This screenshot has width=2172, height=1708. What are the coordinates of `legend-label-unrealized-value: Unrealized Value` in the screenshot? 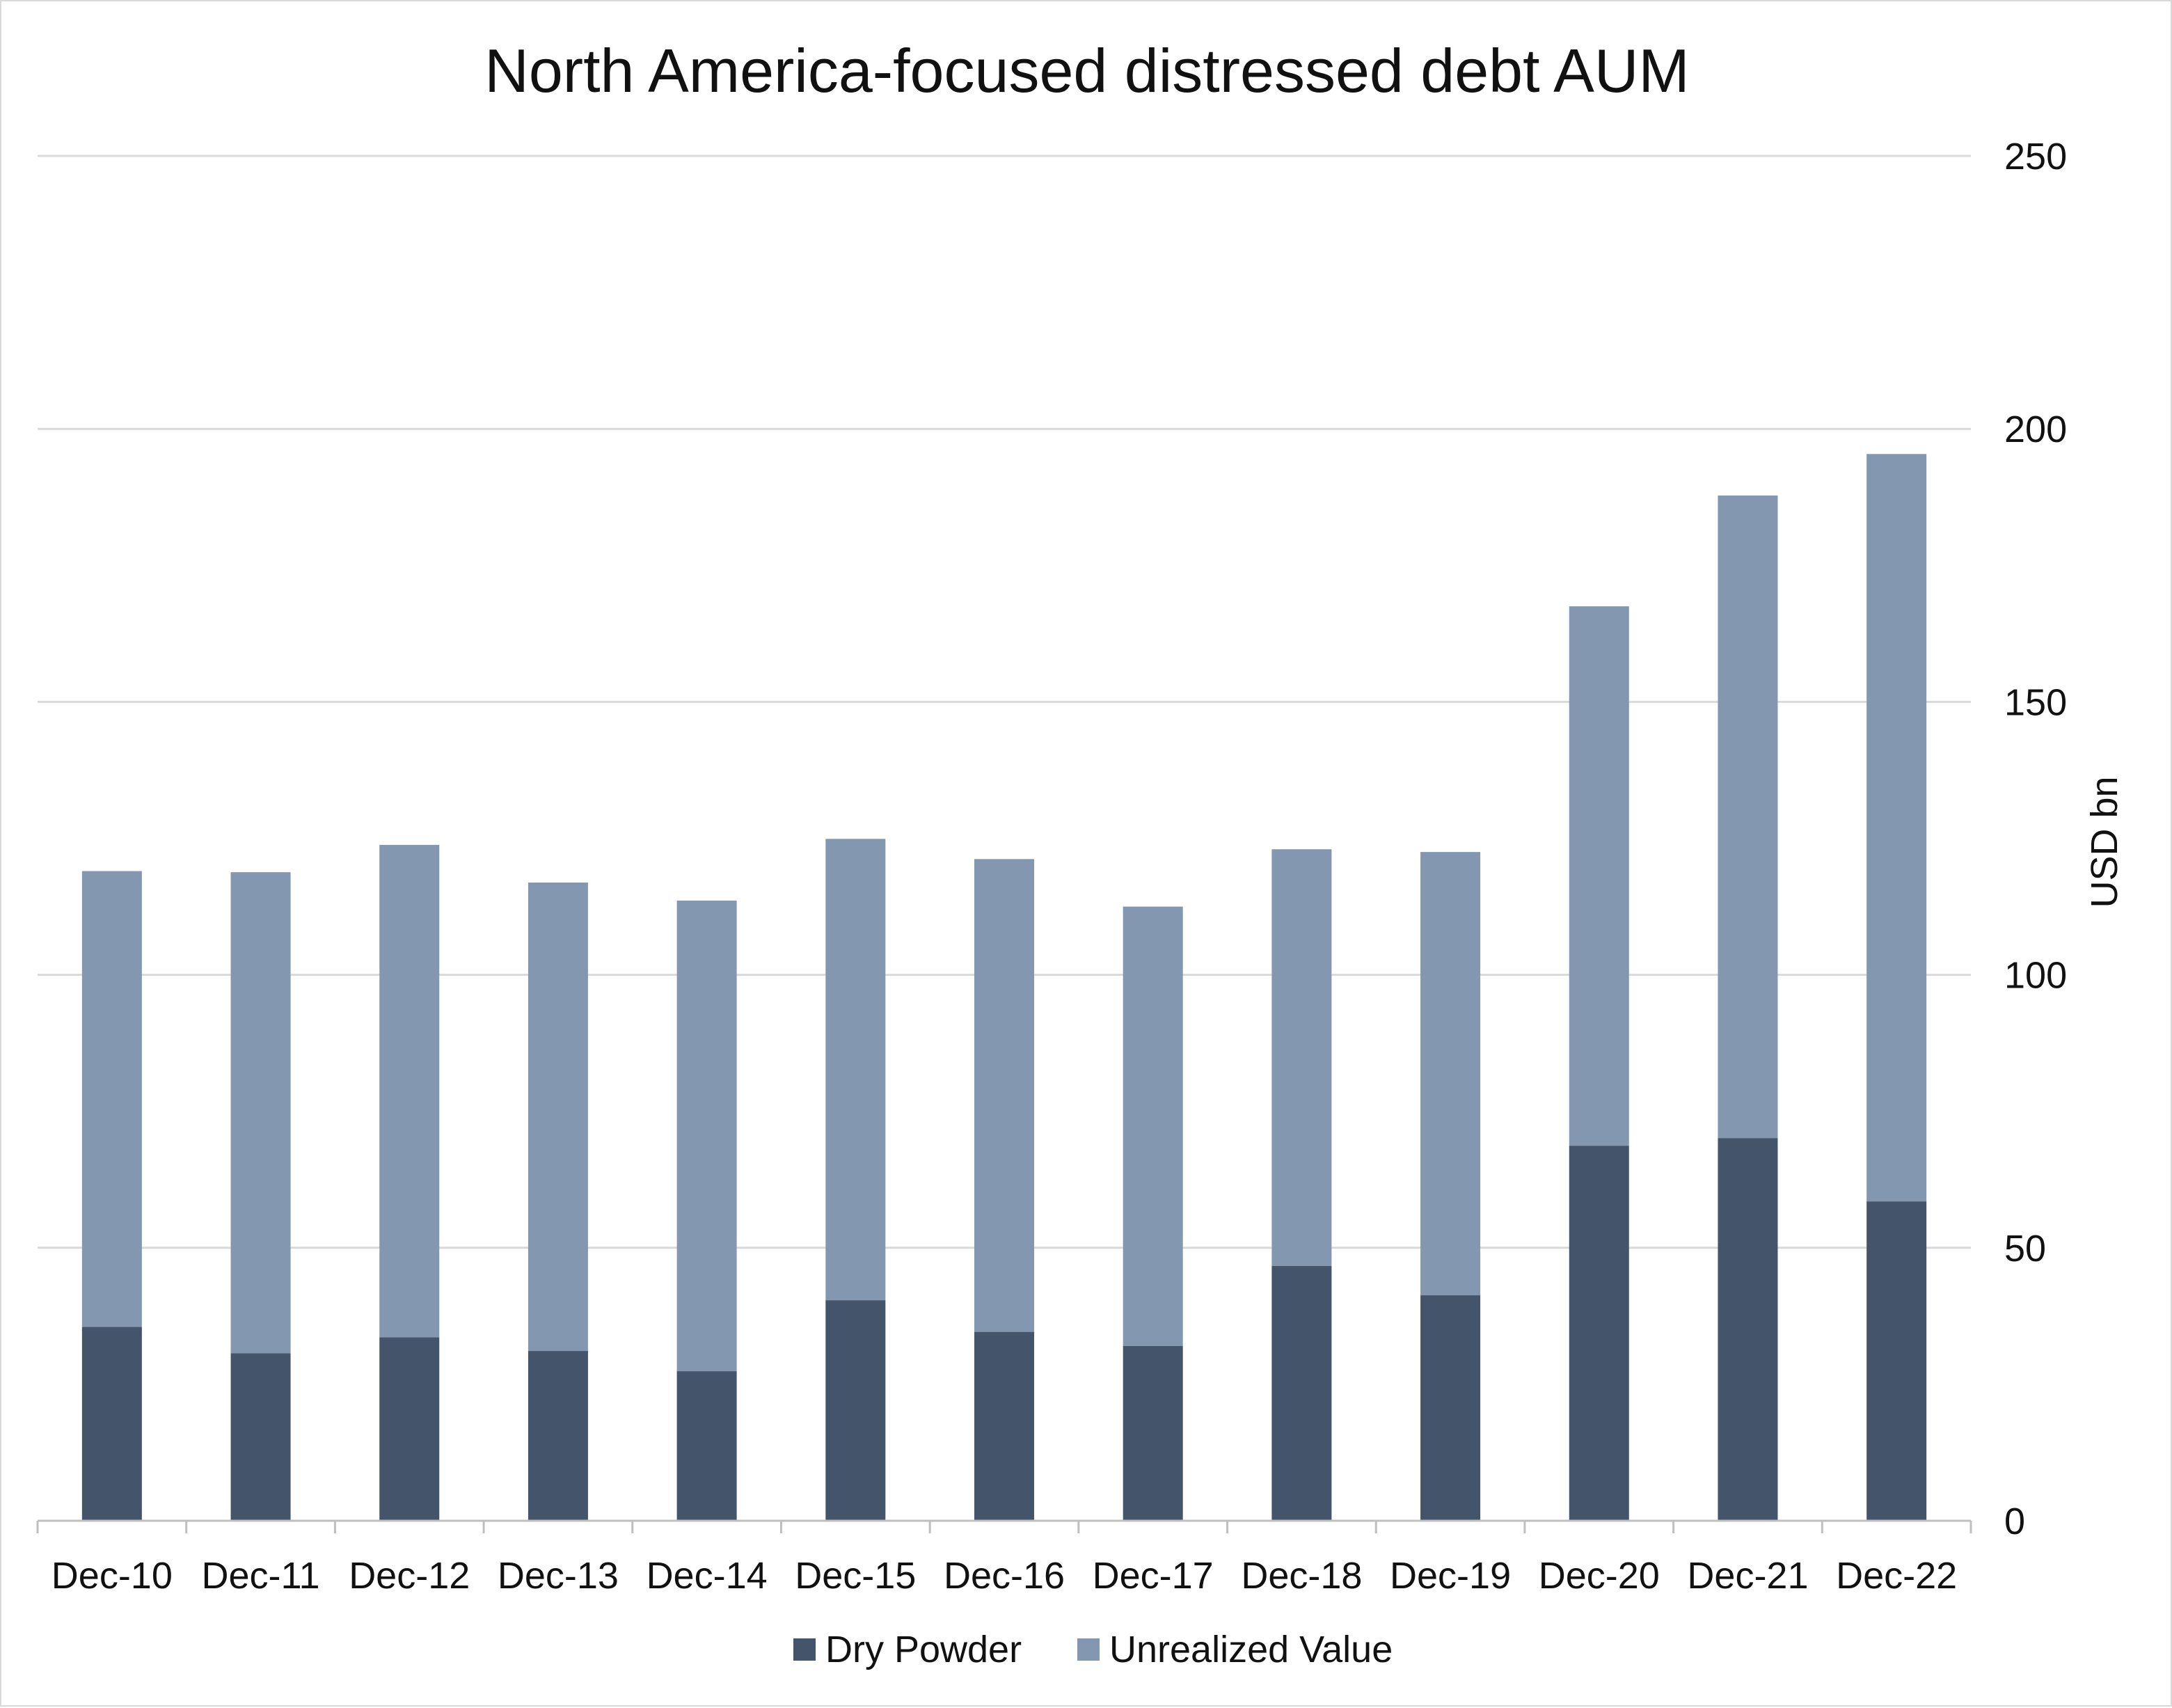 It's located at (1251, 1649).